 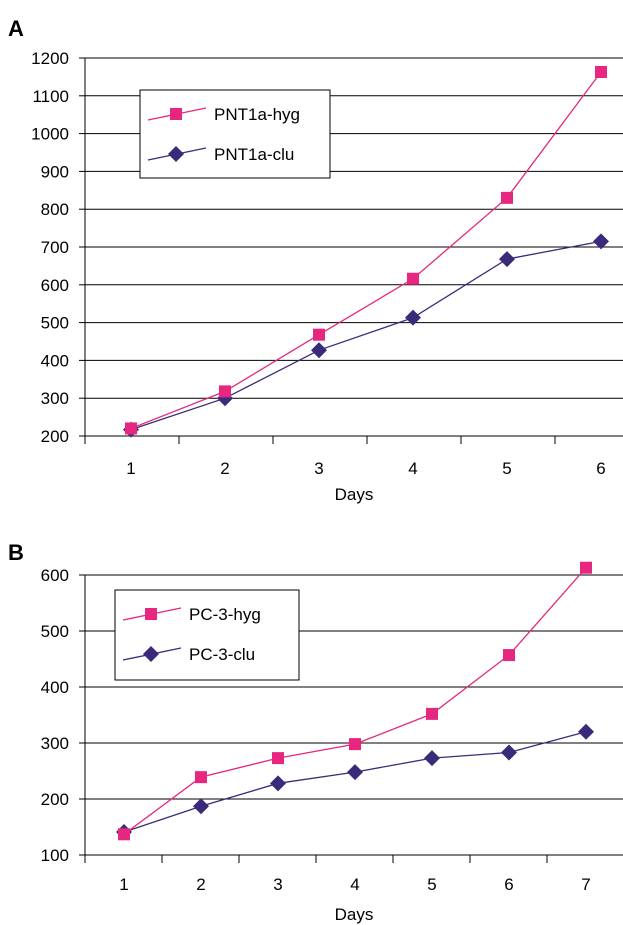 What do you see at coordinates (50, 134) in the screenshot?
I see `y-tick-label: 1000` at bounding box center [50, 134].